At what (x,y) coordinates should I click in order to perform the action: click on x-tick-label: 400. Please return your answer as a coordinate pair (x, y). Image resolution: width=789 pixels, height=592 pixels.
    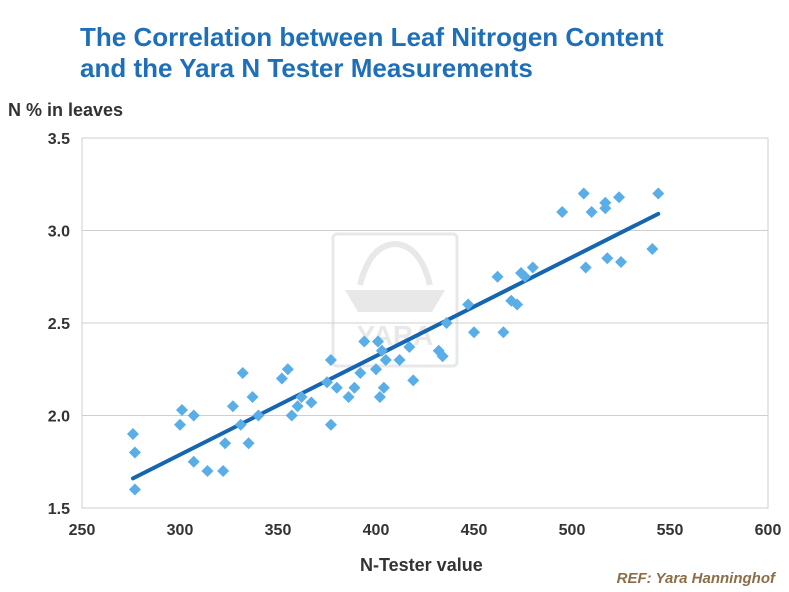
    Looking at the image, I should click on (376, 530).